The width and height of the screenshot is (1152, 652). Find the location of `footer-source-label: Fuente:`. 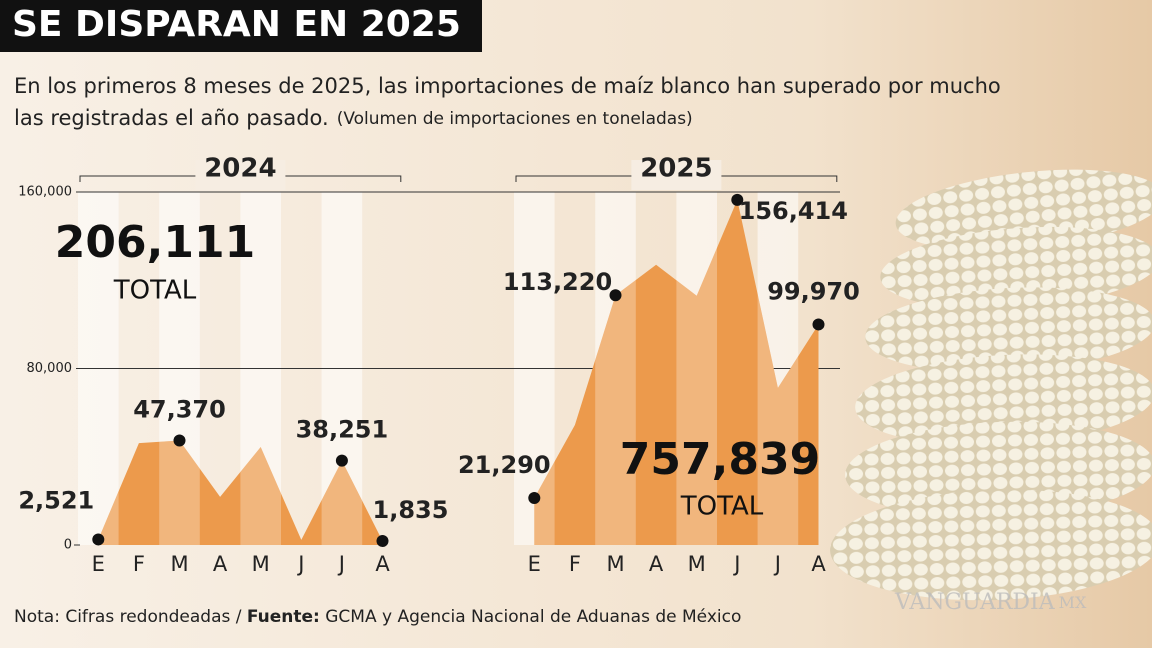

footer-source-label: Fuente: is located at coordinates (283, 617).